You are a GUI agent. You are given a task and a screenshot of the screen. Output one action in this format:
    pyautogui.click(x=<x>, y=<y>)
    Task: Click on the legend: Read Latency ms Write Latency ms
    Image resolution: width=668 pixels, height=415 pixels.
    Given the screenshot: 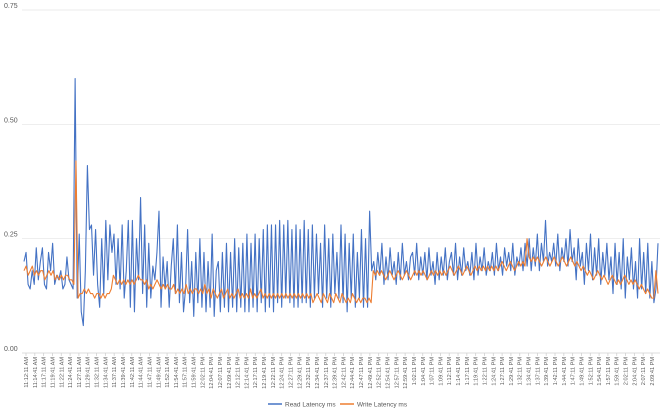 What is the action you would take?
    pyautogui.click(x=338, y=404)
    